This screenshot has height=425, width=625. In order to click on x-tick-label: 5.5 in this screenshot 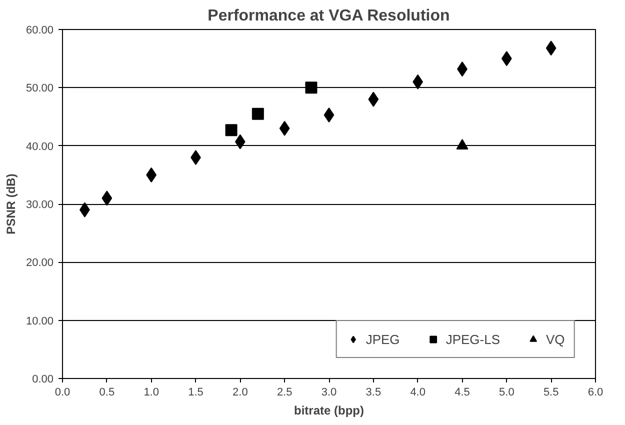, I will do `click(551, 392)`.